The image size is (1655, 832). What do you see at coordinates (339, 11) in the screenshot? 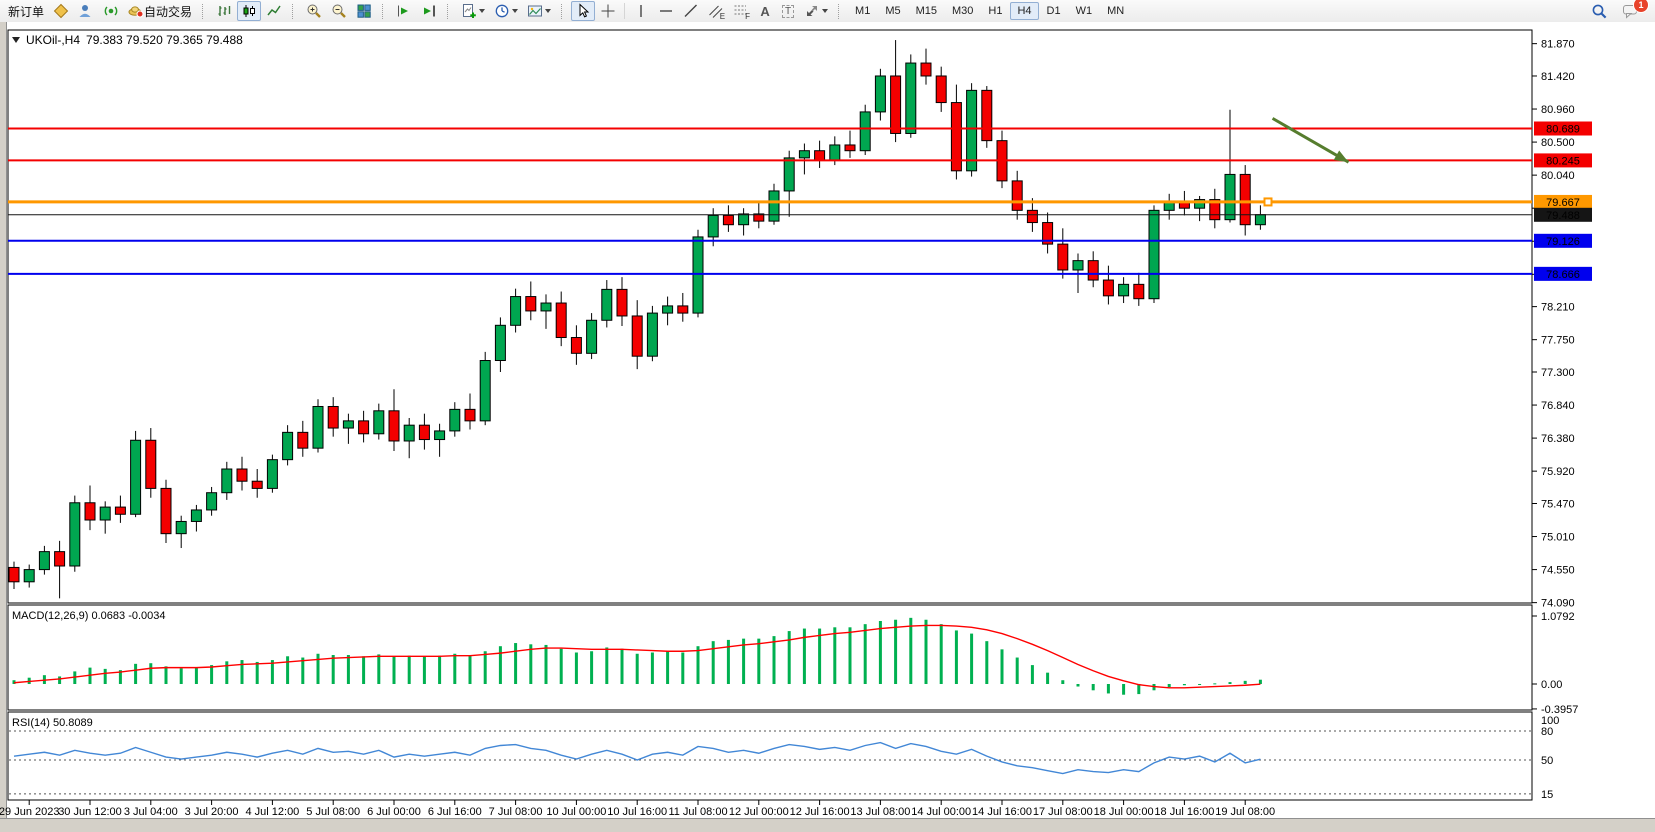
I see `zoom-out-button` at bounding box center [339, 11].